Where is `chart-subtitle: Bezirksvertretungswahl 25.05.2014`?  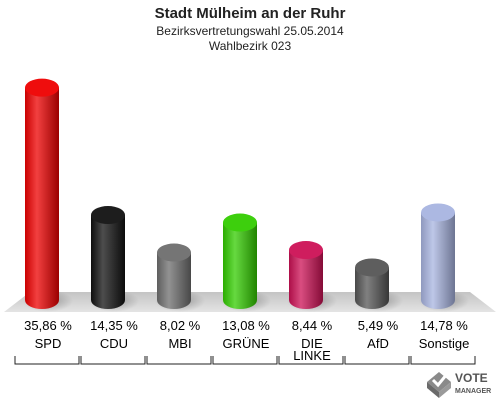 chart-subtitle: Bezirksvertretungswahl 25.05.2014 is located at coordinates (250, 31).